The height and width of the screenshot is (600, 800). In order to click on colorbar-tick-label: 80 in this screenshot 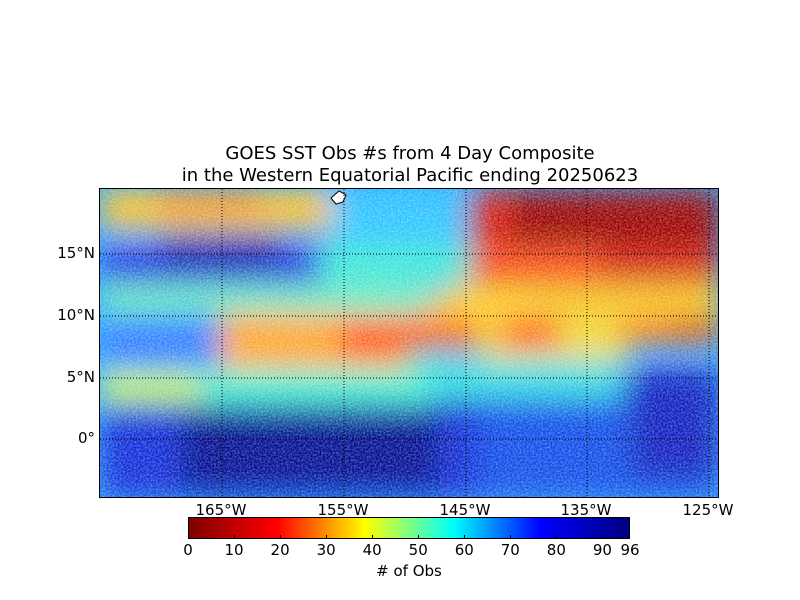, I will do `click(556, 550)`.